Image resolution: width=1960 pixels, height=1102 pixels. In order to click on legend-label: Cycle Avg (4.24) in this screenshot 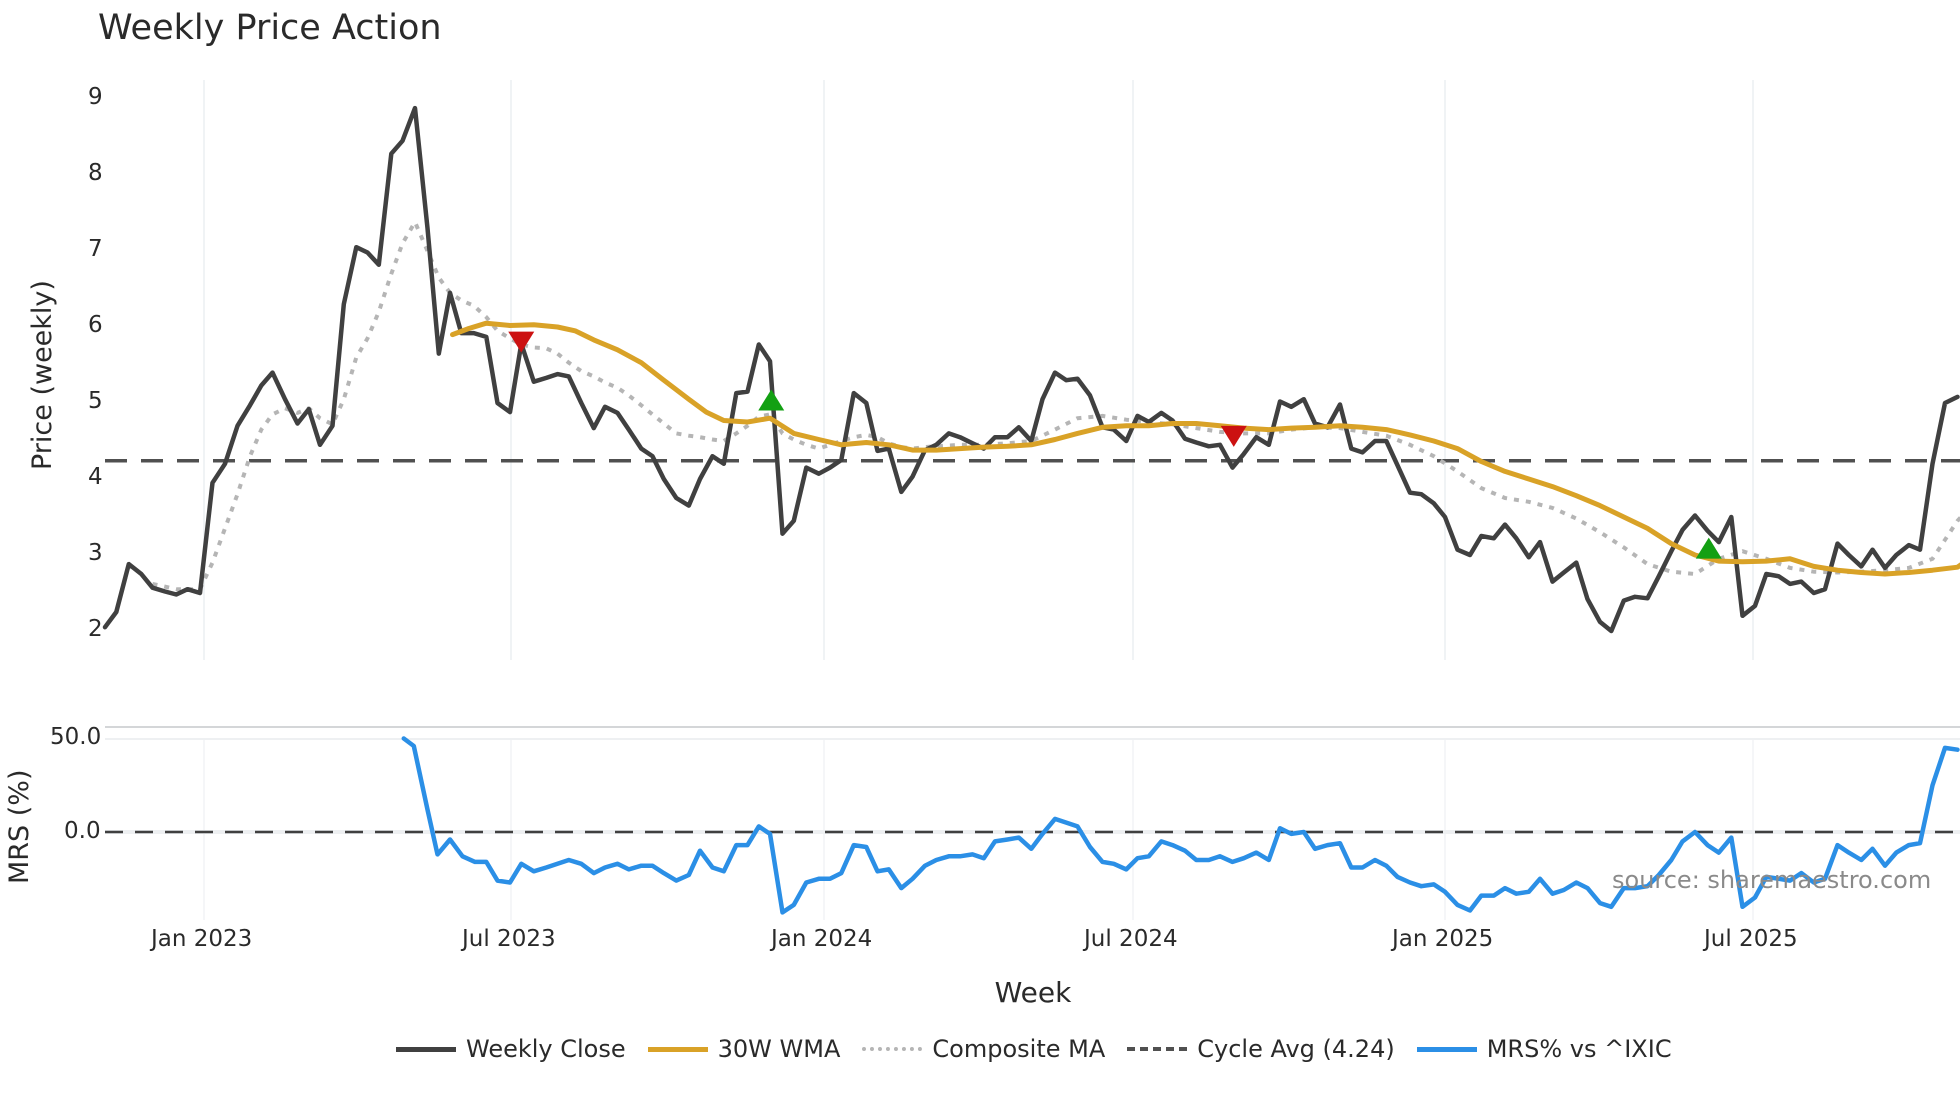, I will do `click(1296, 1049)`.